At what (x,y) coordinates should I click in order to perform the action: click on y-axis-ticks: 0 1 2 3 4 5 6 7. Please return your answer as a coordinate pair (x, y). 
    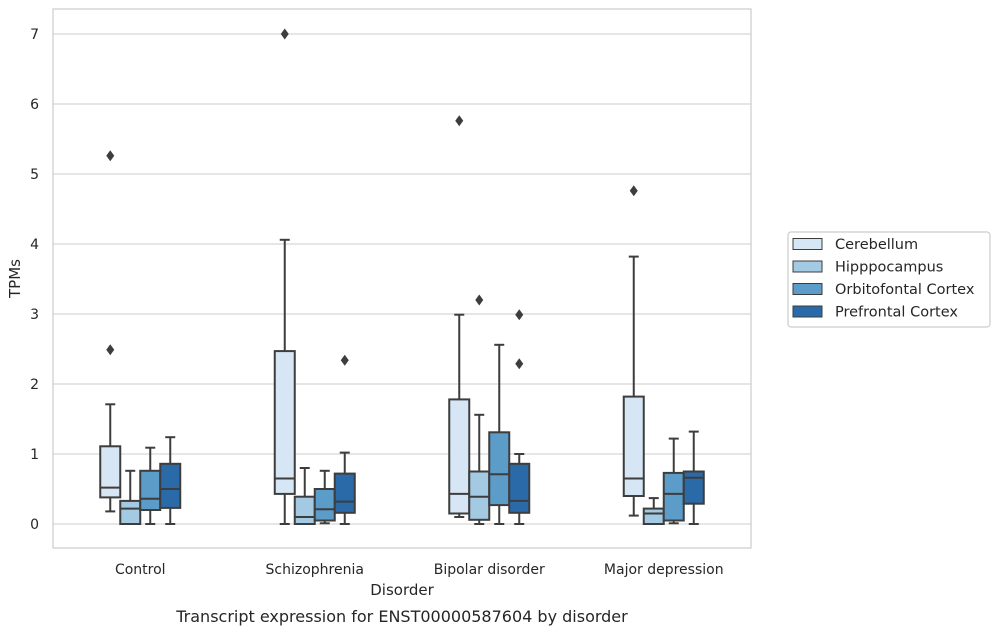
    Looking at the image, I should click on (34, 280).